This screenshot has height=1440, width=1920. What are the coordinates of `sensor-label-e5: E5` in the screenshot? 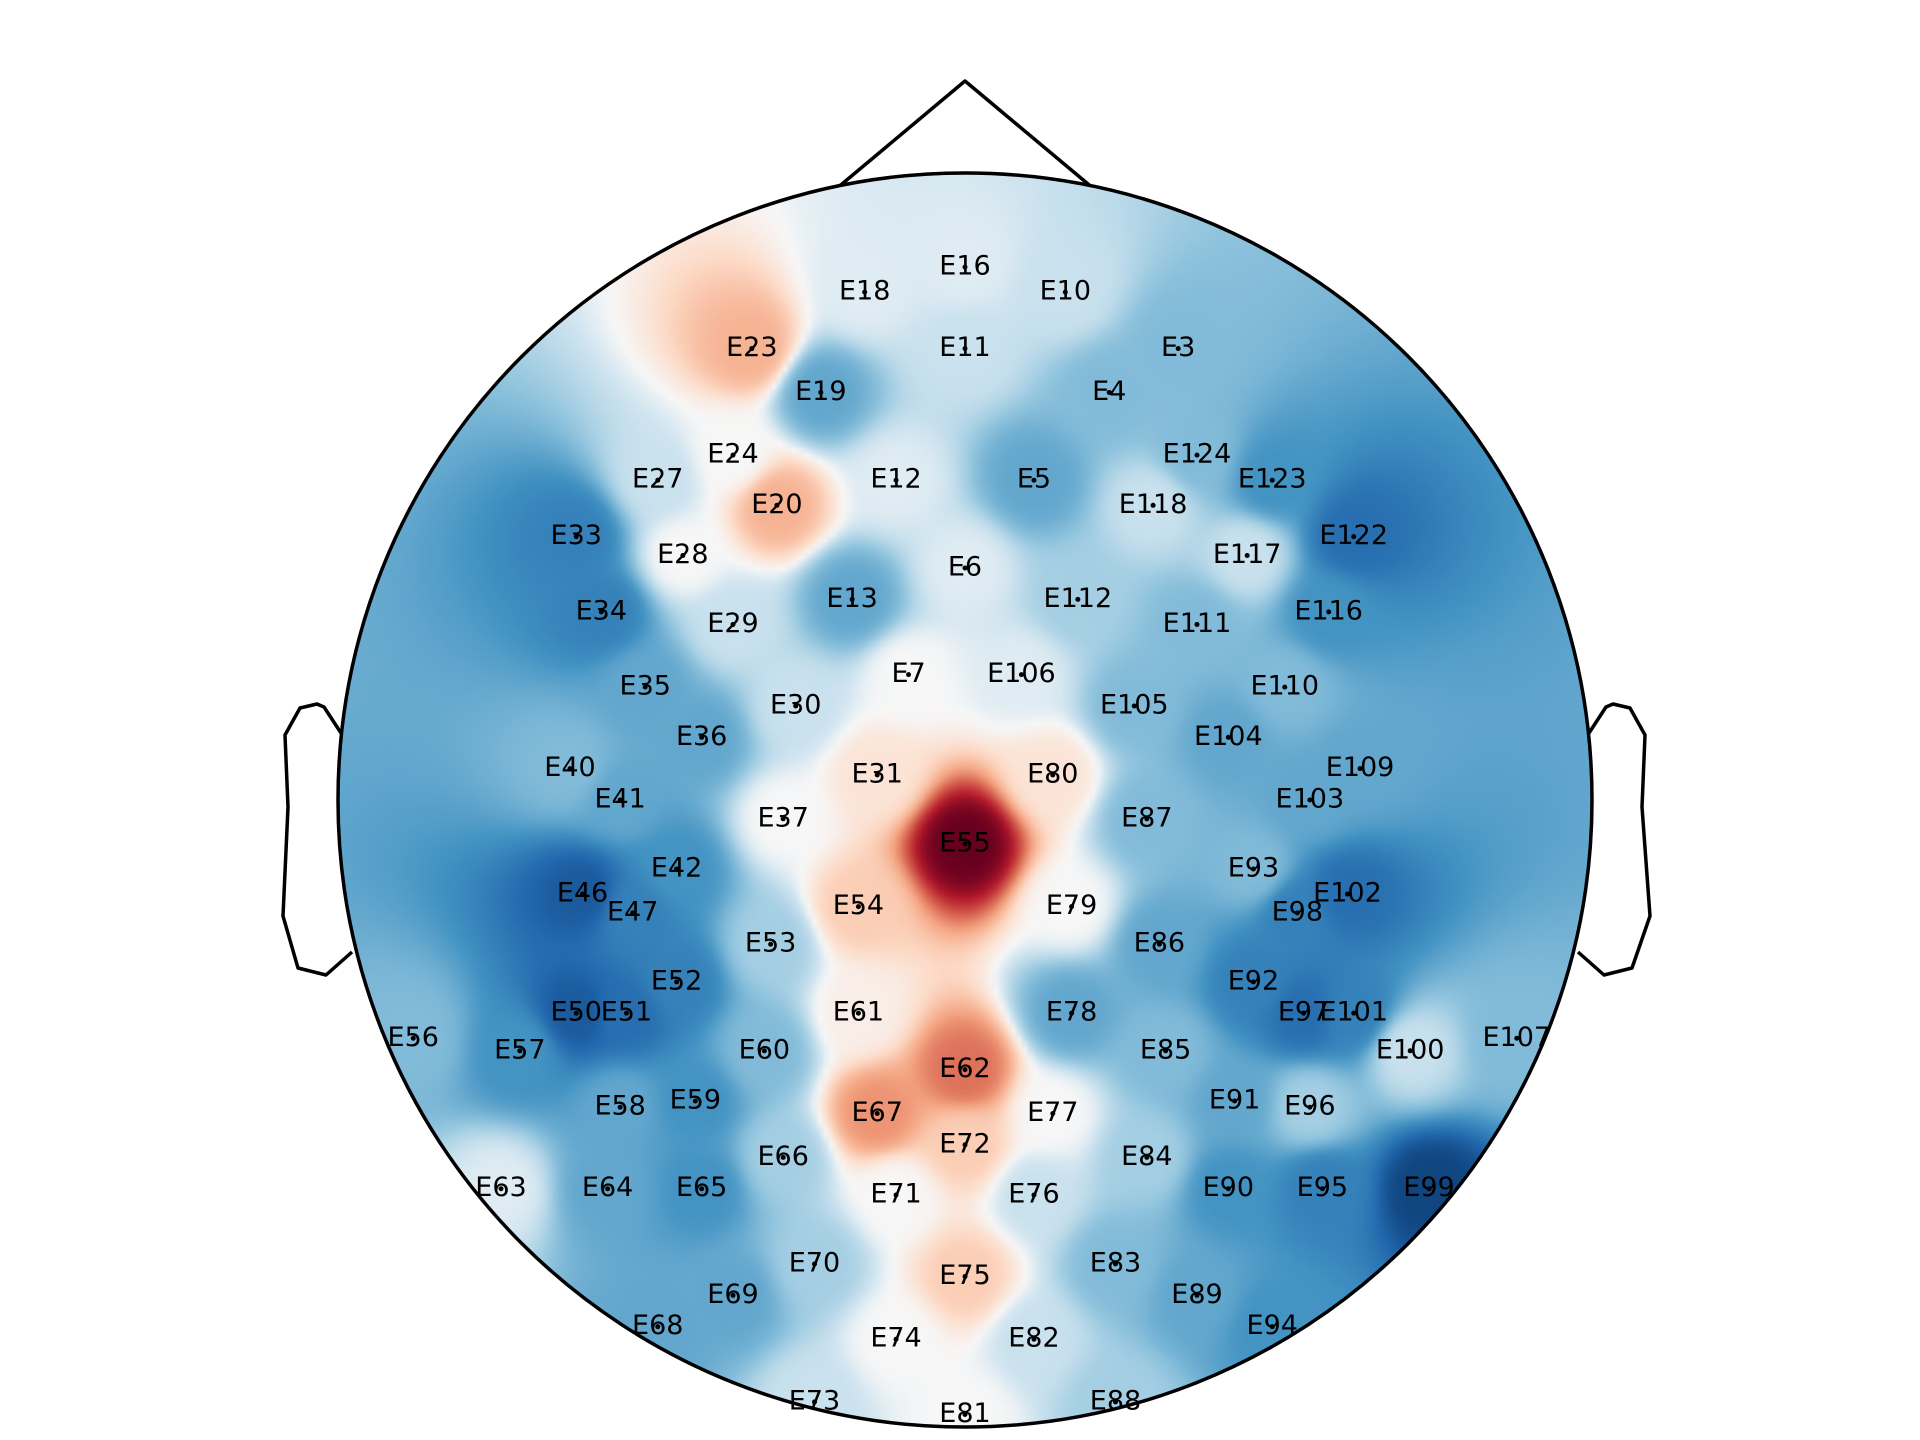 It's located at (1034, 479).